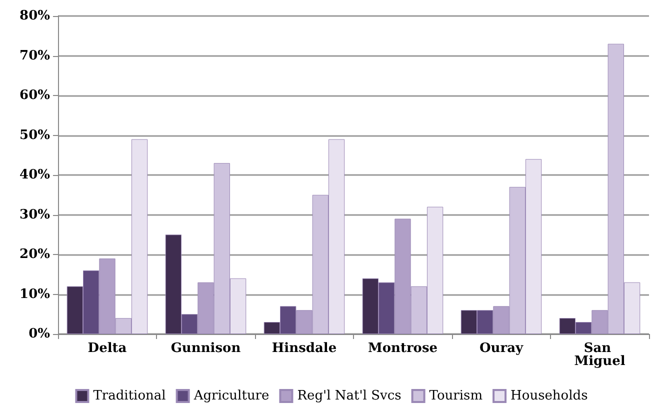  What do you see at coordinates (349, 396) in the screenshot?
I see `legend-label: Reg'l Nat'l Svcs` at bounding box center [349, 396].